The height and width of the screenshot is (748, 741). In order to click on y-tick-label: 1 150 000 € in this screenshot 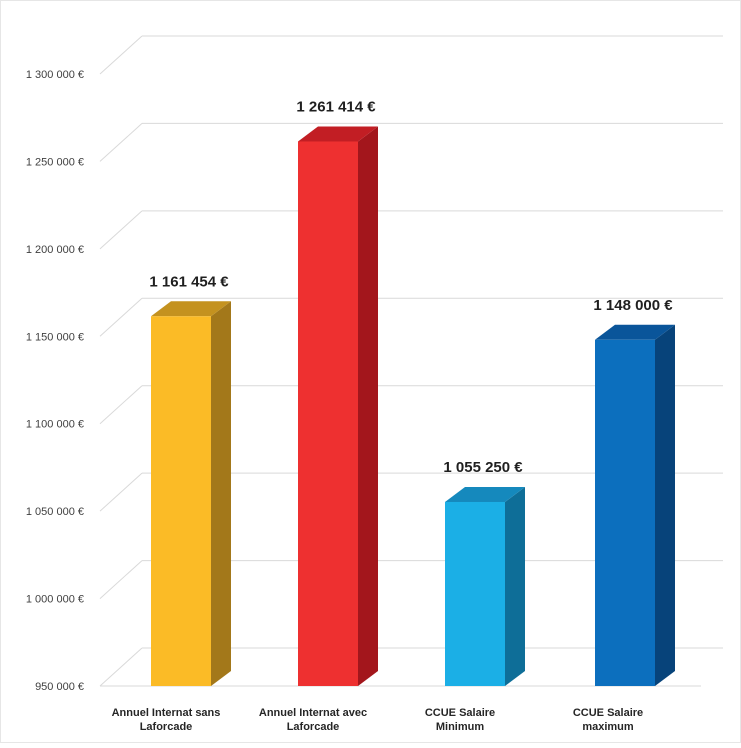, I will do `click(55, 337)`.